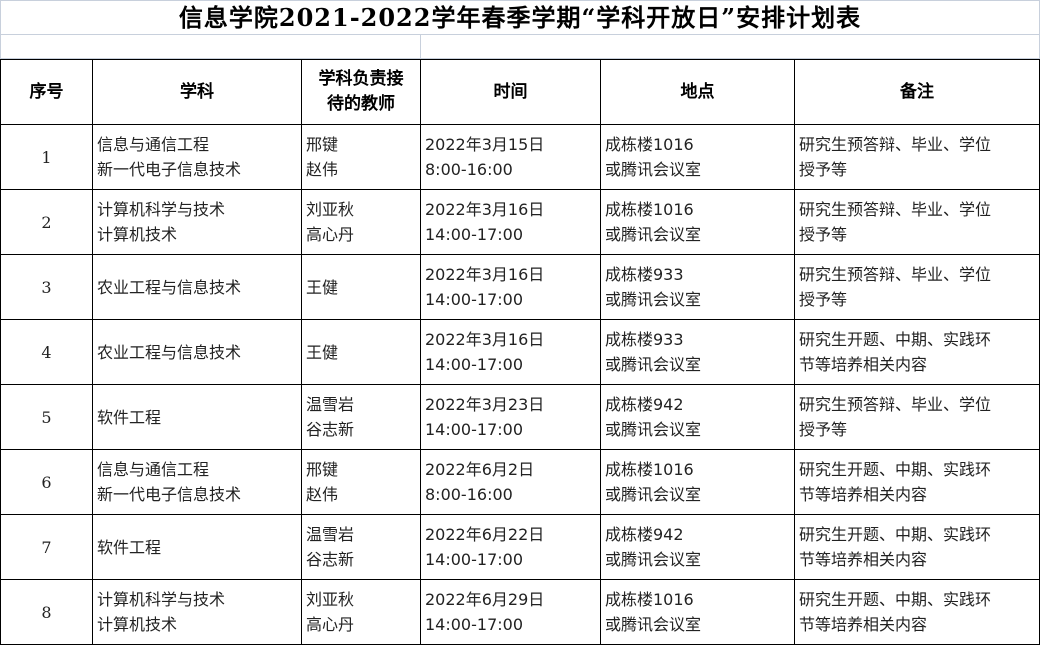 The width and height of the screenshot is (1040, 654). I want to click on header-time: 时间, so click(510, 92).